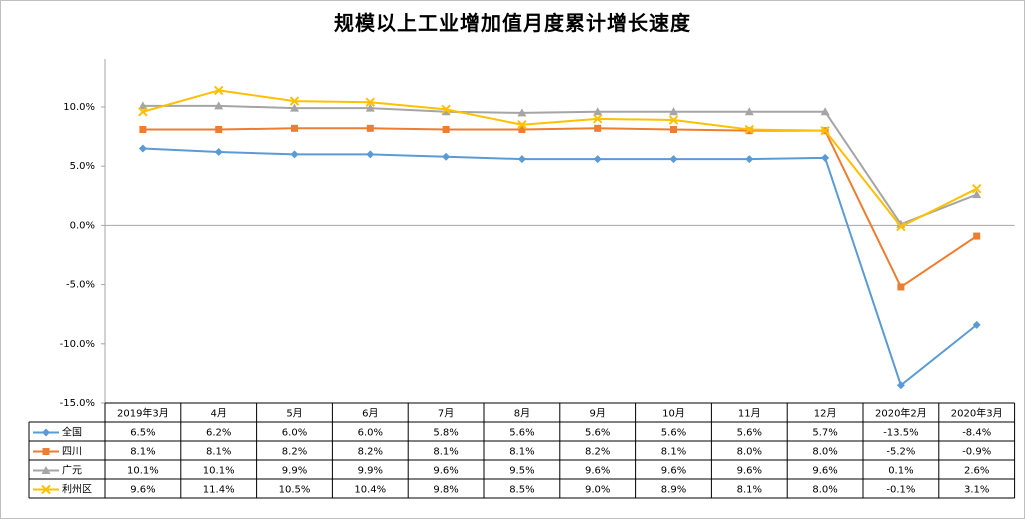  I want to click on data-table-value: 9.5%, so click(521, 471).